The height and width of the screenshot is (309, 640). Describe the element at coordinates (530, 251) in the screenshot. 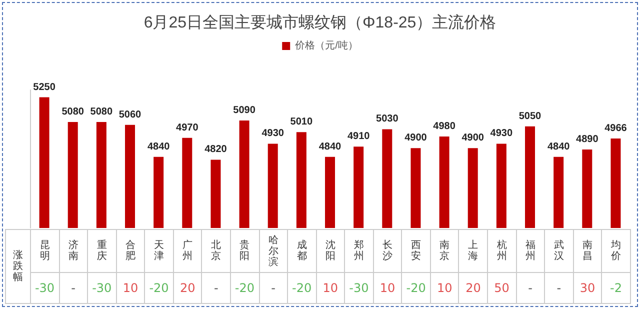

I see `x-tick-label: 福州` at that location.